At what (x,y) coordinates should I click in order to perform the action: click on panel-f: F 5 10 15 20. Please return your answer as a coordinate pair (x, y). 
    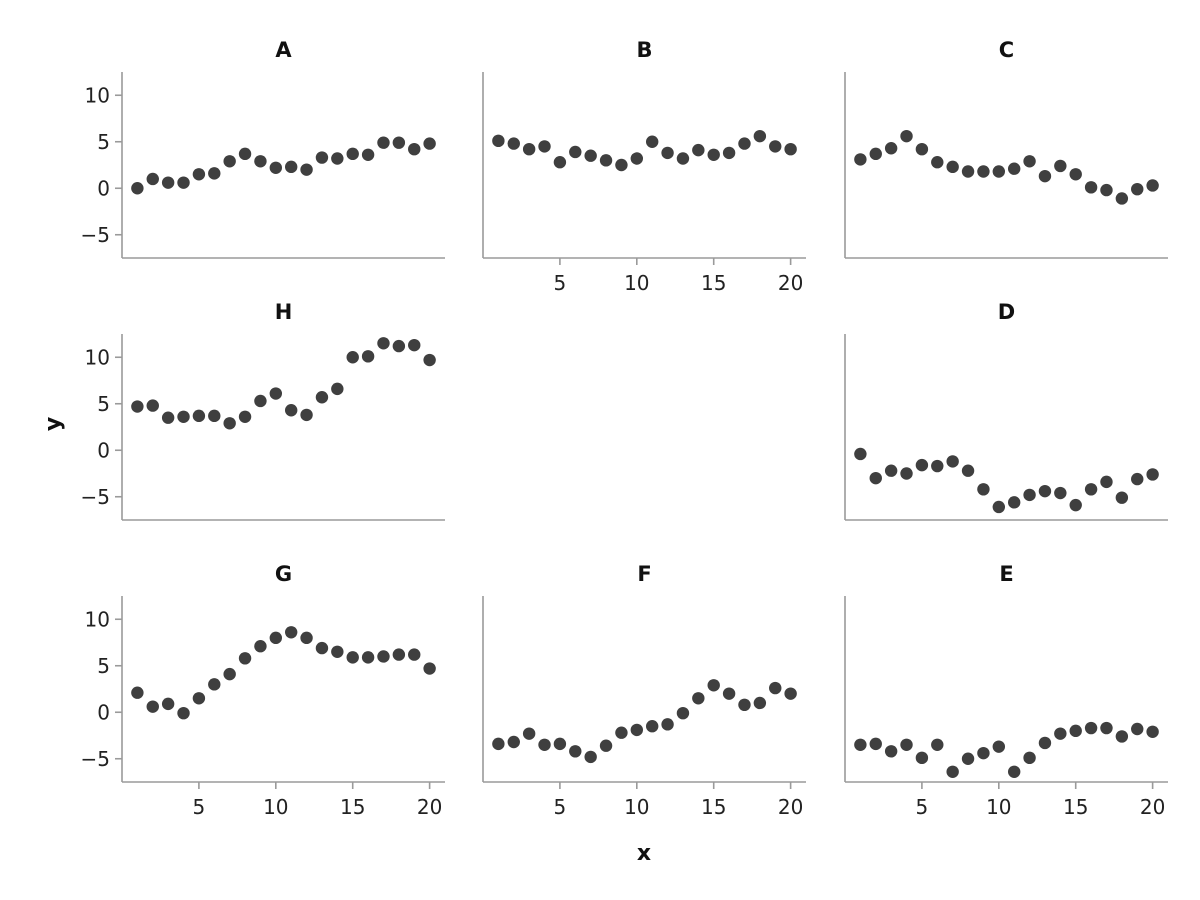
    Looking at the image, I should click on (644, 690).